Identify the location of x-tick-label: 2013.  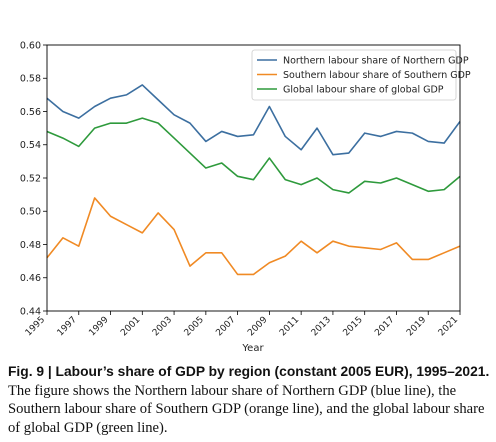
(321, 326).